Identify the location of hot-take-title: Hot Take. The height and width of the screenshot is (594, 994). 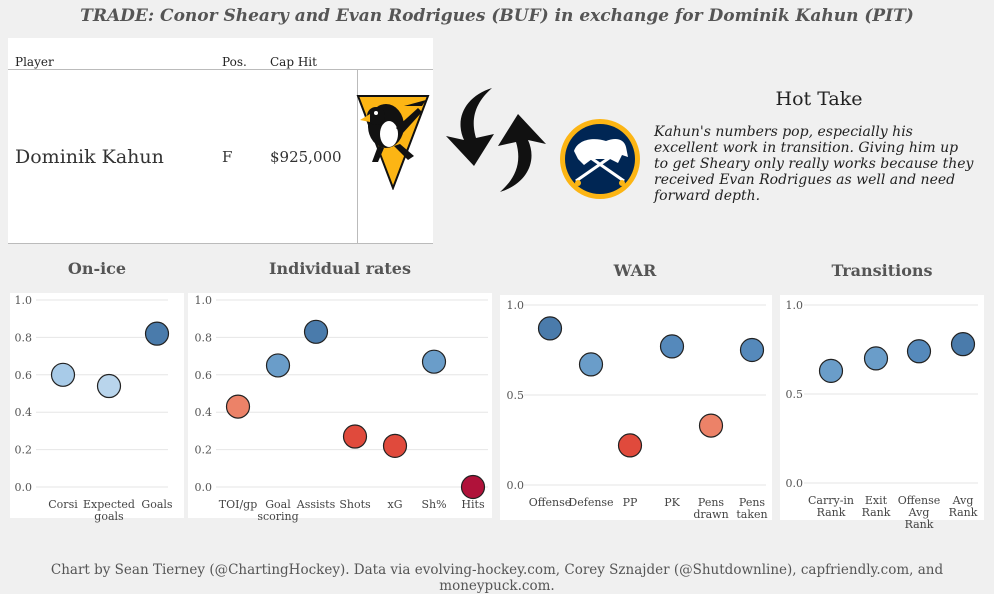
(819, 99).